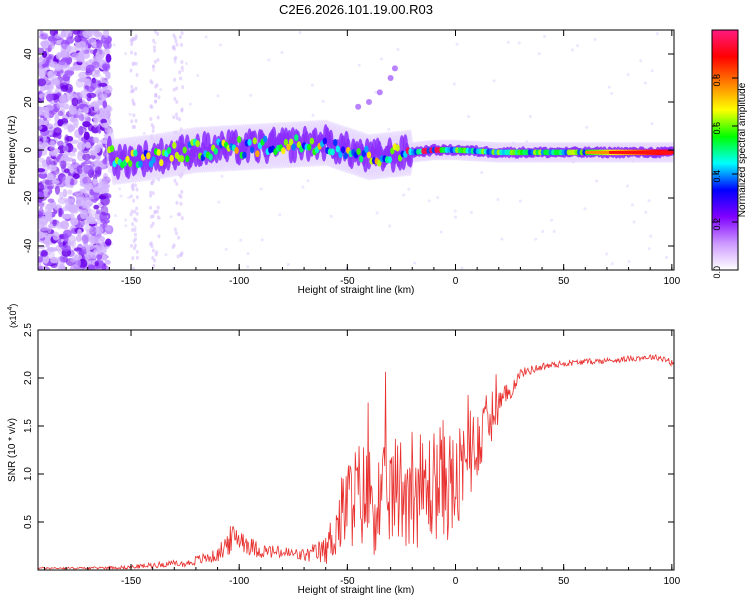 This screenshot has height=605, width=750. Describe the element at coordinates (717, 80) in the screenshot. I see `colorbar-tick-label: 0.8` at that location.